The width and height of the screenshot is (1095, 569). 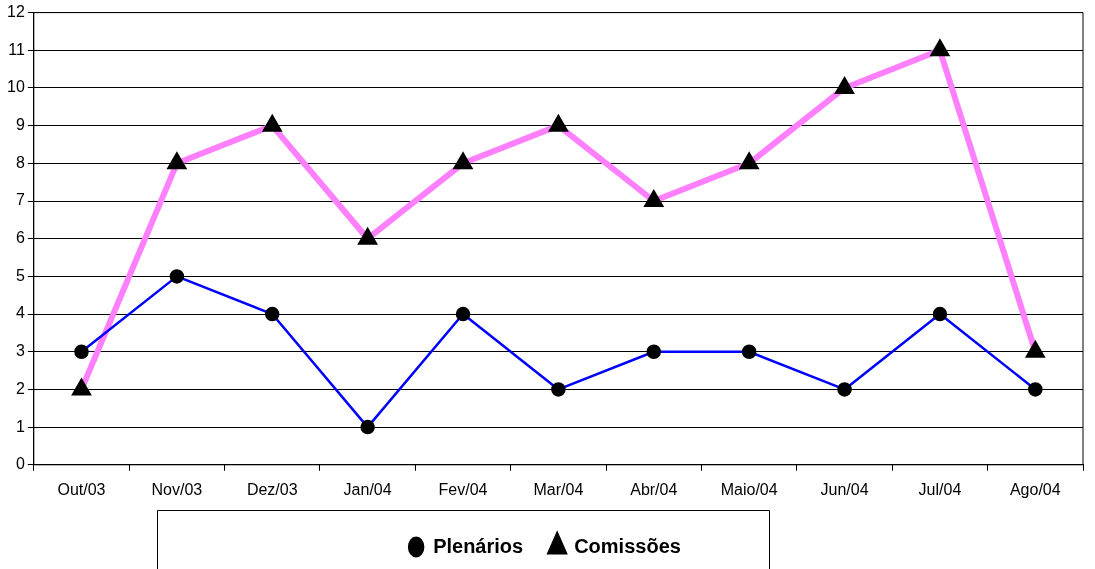 What do you see at coordinates (463, 489) in the screenshot?
I see `x-tick-label: Fev/04` at bounding box center [463, 489].